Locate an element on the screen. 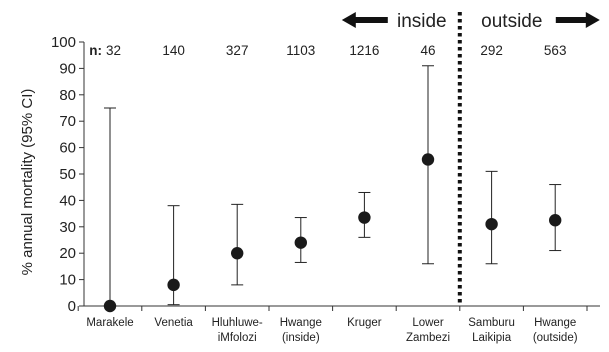 The image size is (609, 352). category-label: Marakele is located at coordinates (109, 323).